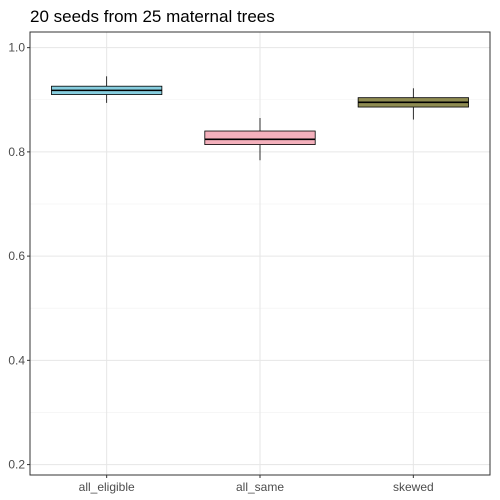 The width and height of the screenshot is (500, 500). Describe the element at coordinates (16, 360) in the screenshot. I see `y-tick-label: 0.4` at that location.